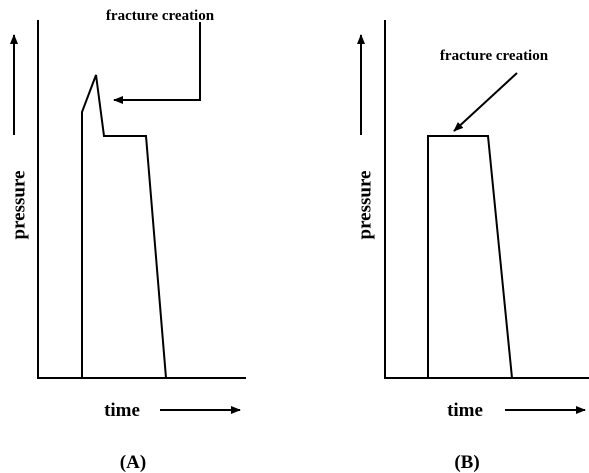 Image resolution: width=589 pixels, height=473 pixels. I want to click on caption: (B), so click(466, 462).